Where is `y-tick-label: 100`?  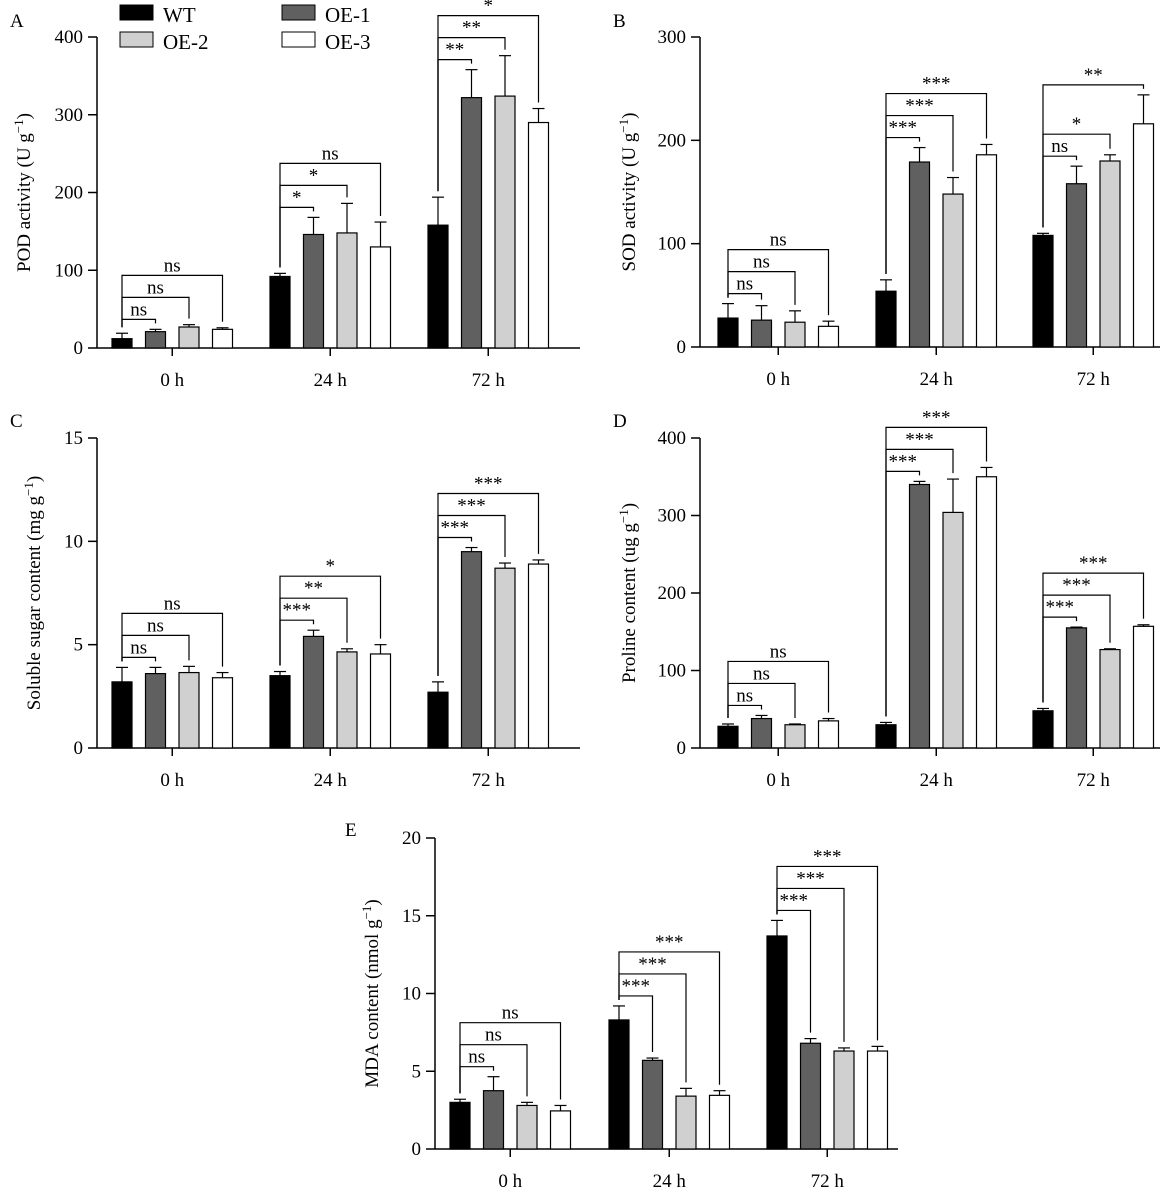 y-tick-label: 100 is located at coordinates (672, 244).